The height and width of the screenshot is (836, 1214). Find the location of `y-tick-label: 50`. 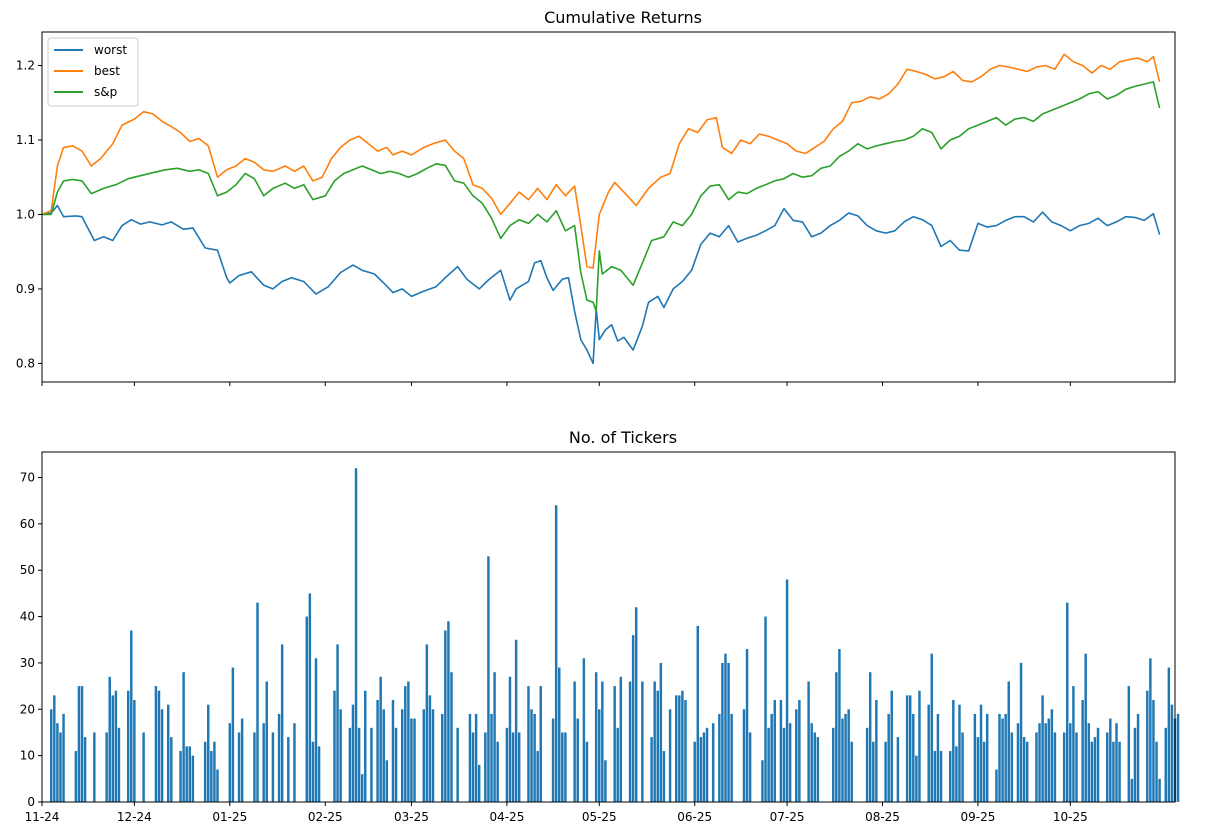

y-tick-label: 50 is located at coordinates (27, 570).